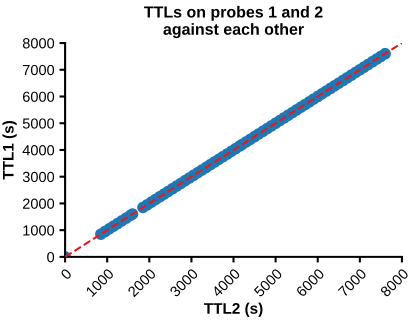 Image resolution: width=420 pixels, height=326 pixels. I want to click on x-tick-label: 0, so click(66, 274).